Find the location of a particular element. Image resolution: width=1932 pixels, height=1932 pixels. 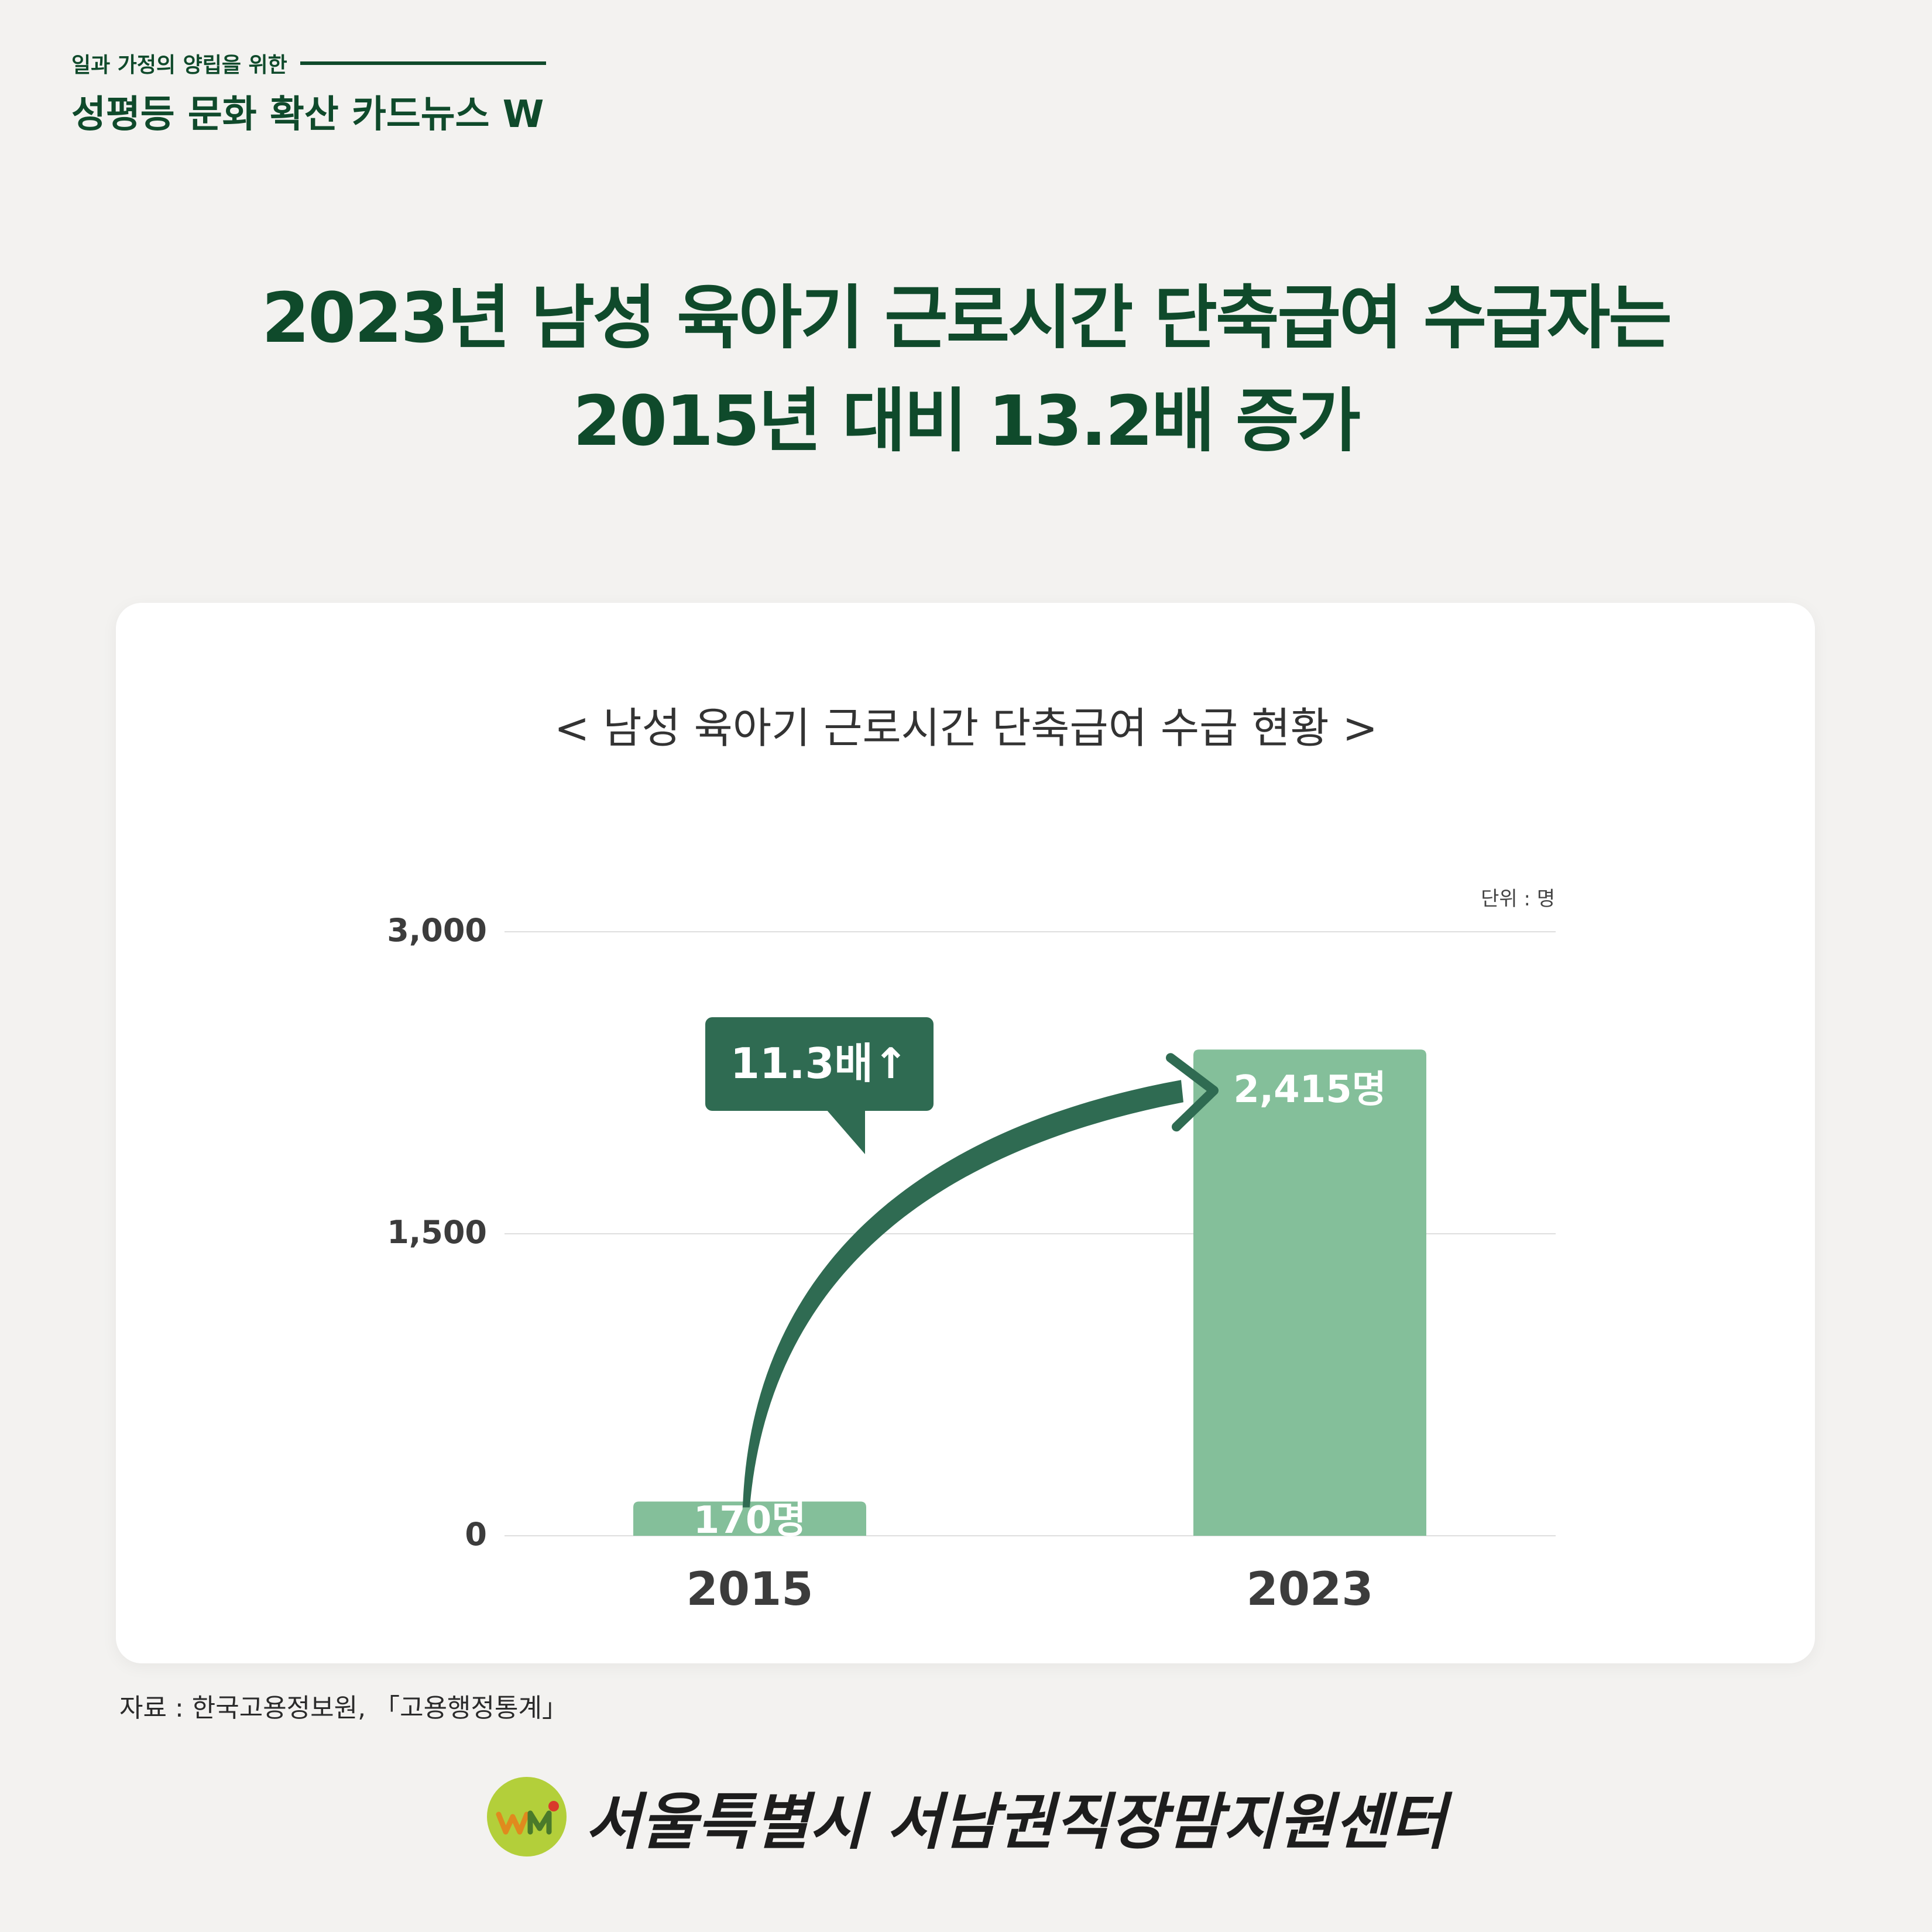

series-subtitle-text: 일과 가정의 양립을 위한 is located at coordinates (179, 65).